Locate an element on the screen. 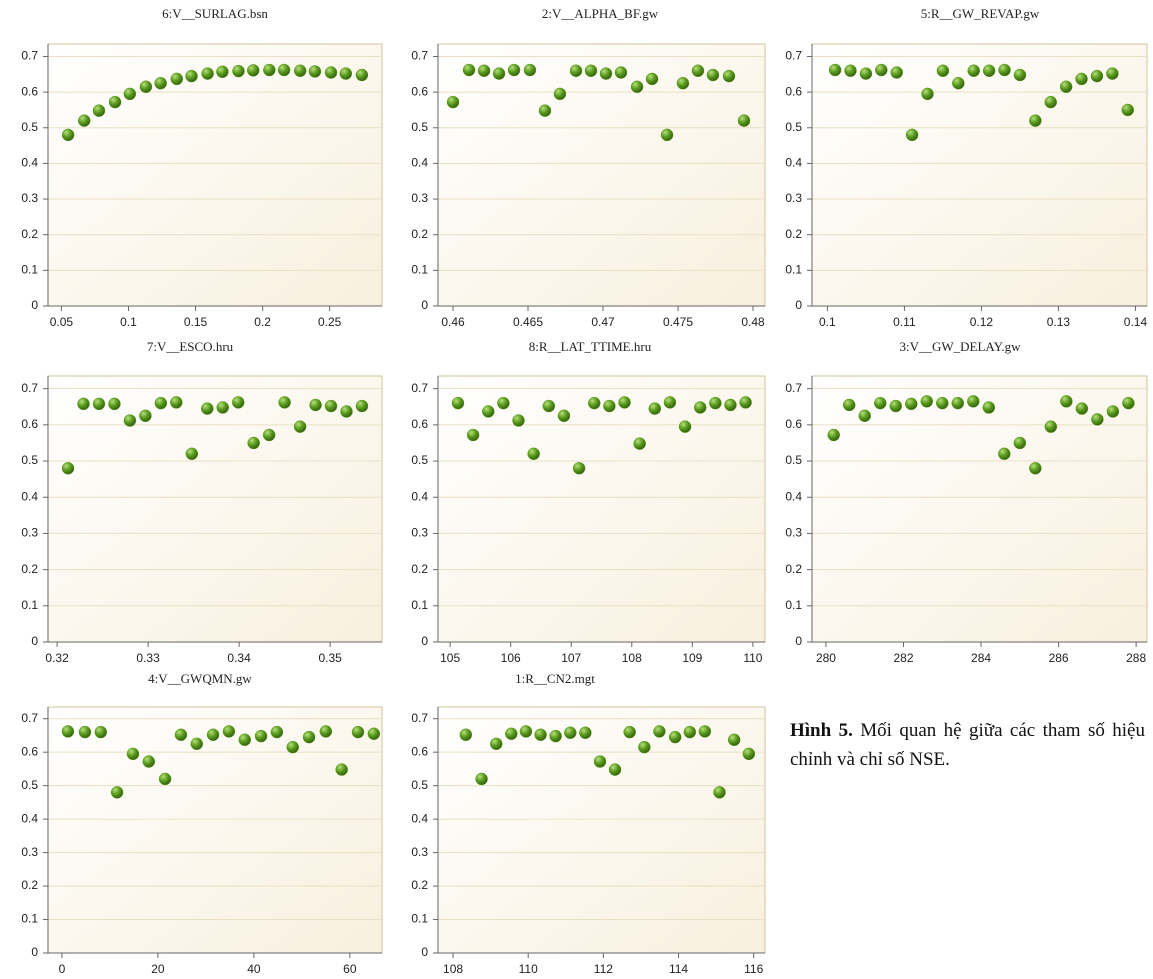 This screenshot has width=1153, height=979. x-tick-label: 0.48 is located at coordinates (753, 322).